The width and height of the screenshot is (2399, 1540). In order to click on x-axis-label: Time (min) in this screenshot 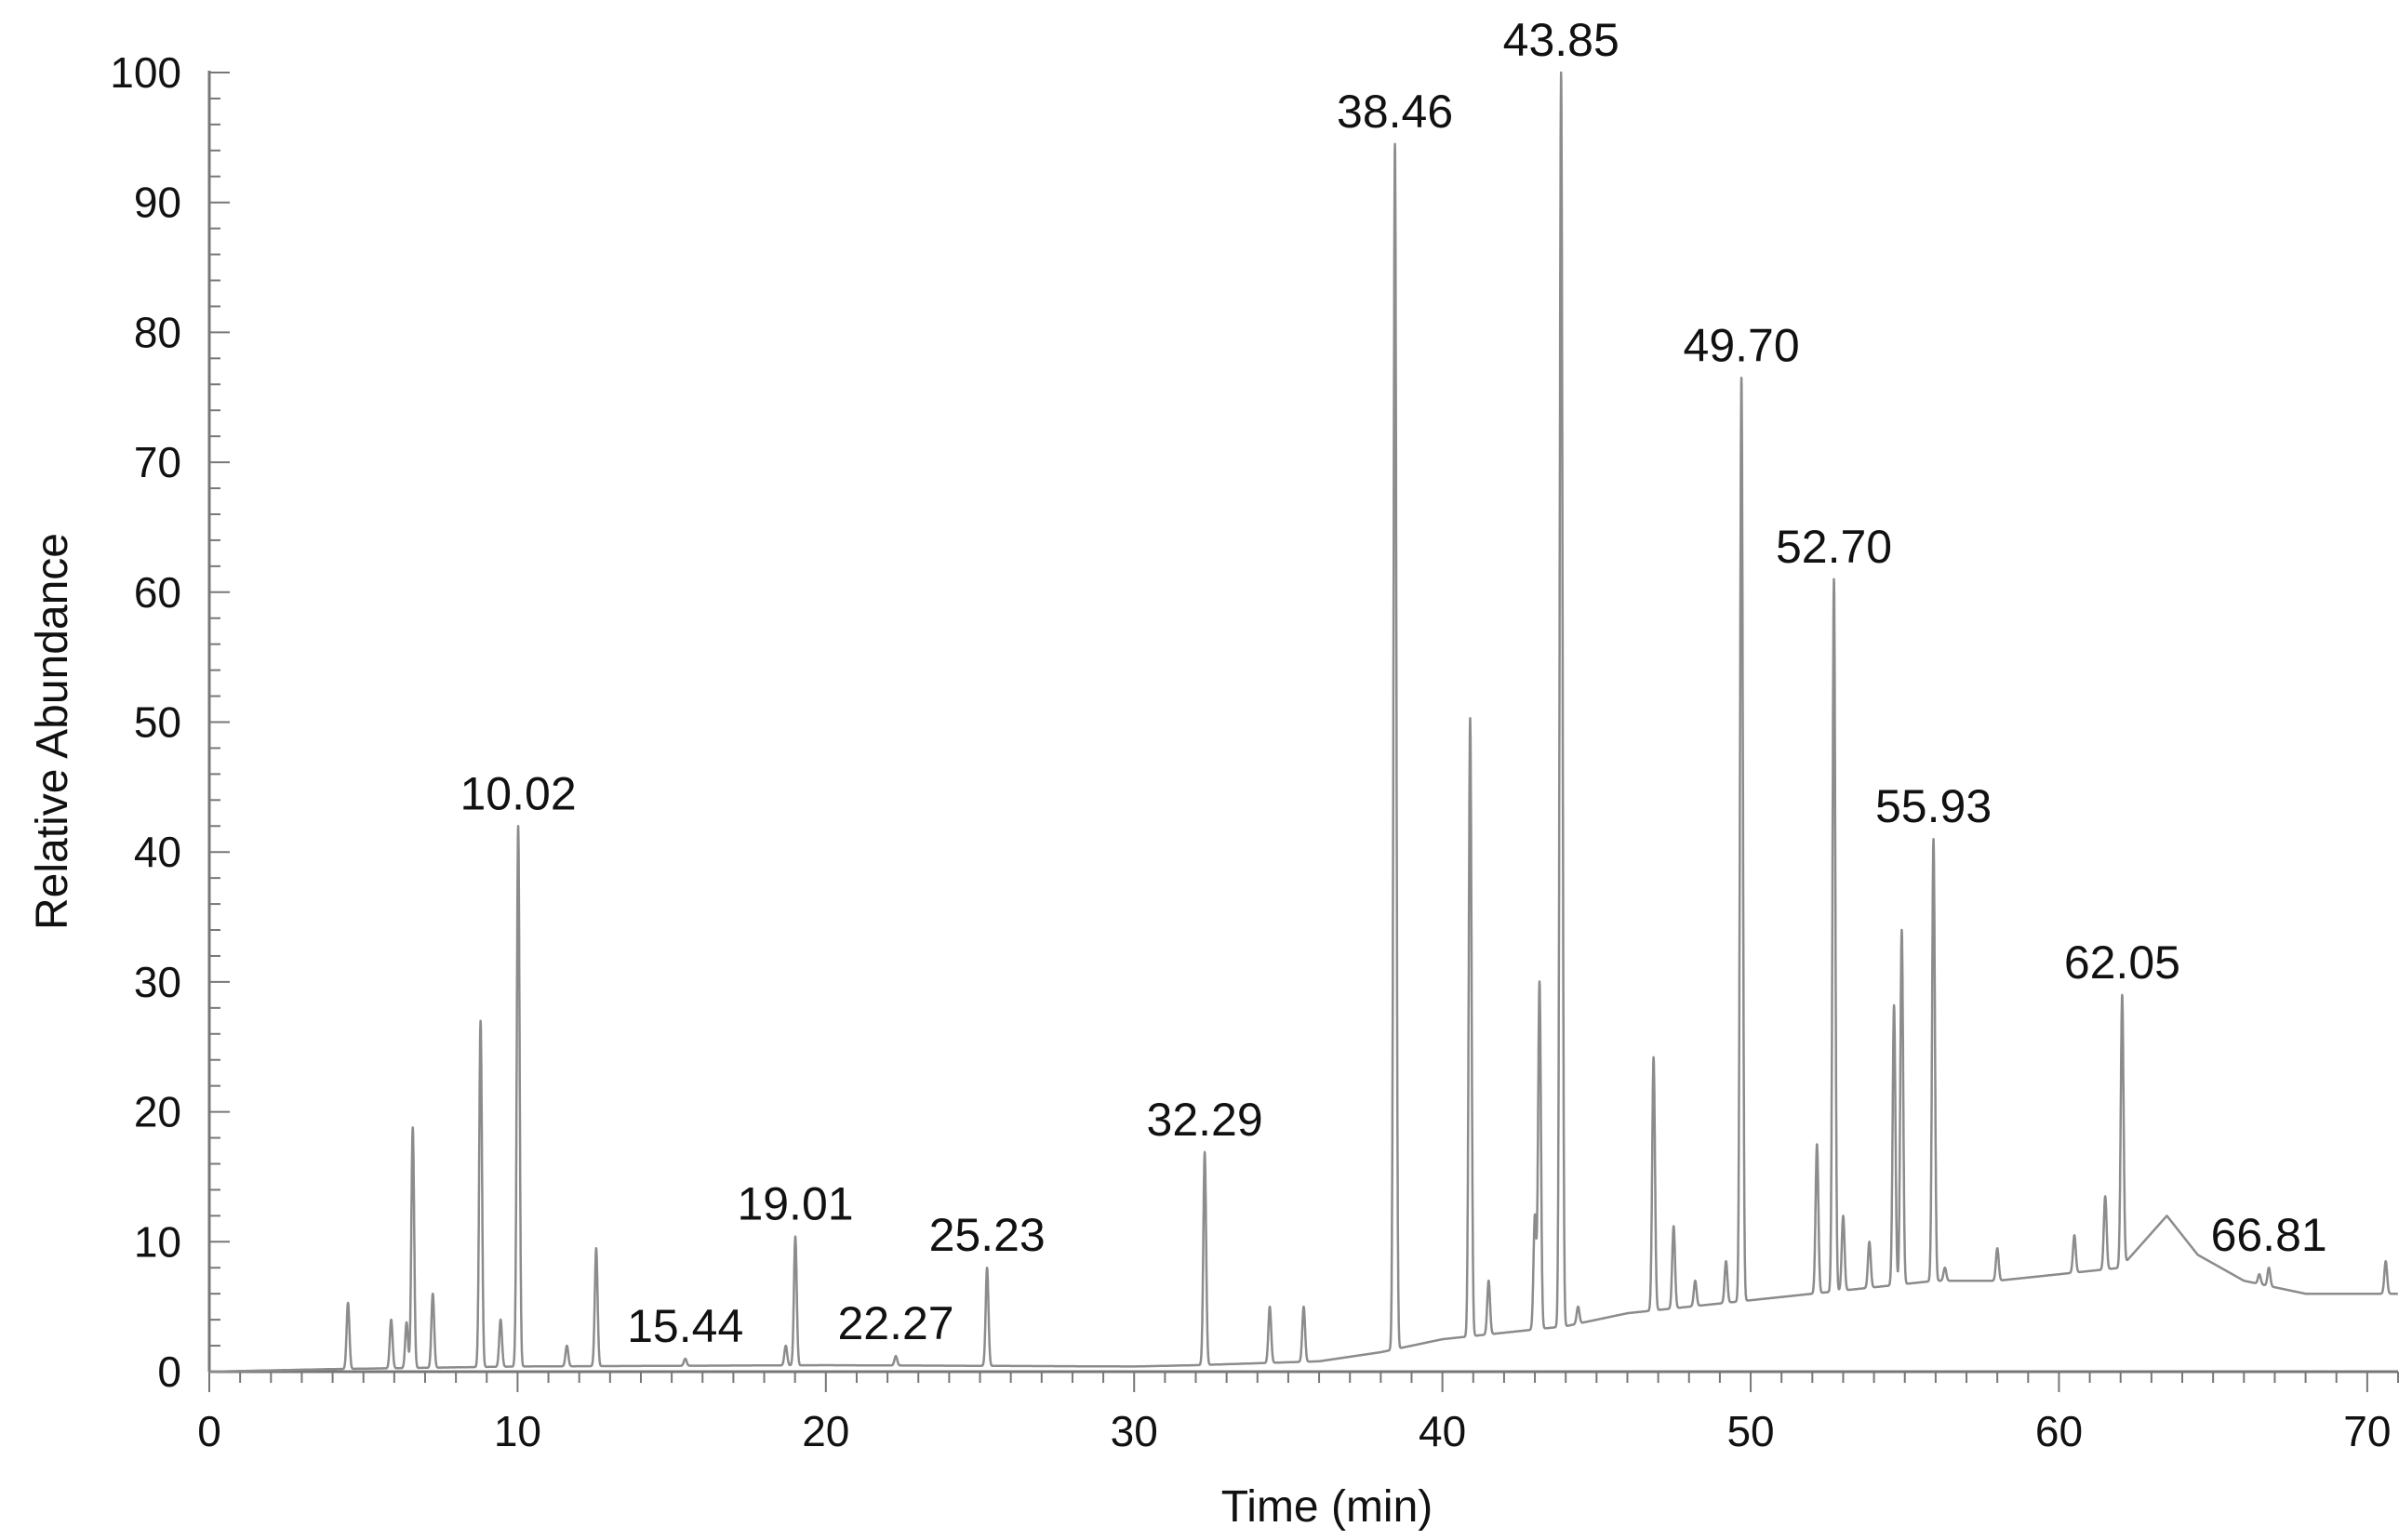, I will do `click(1327, 1507)`.